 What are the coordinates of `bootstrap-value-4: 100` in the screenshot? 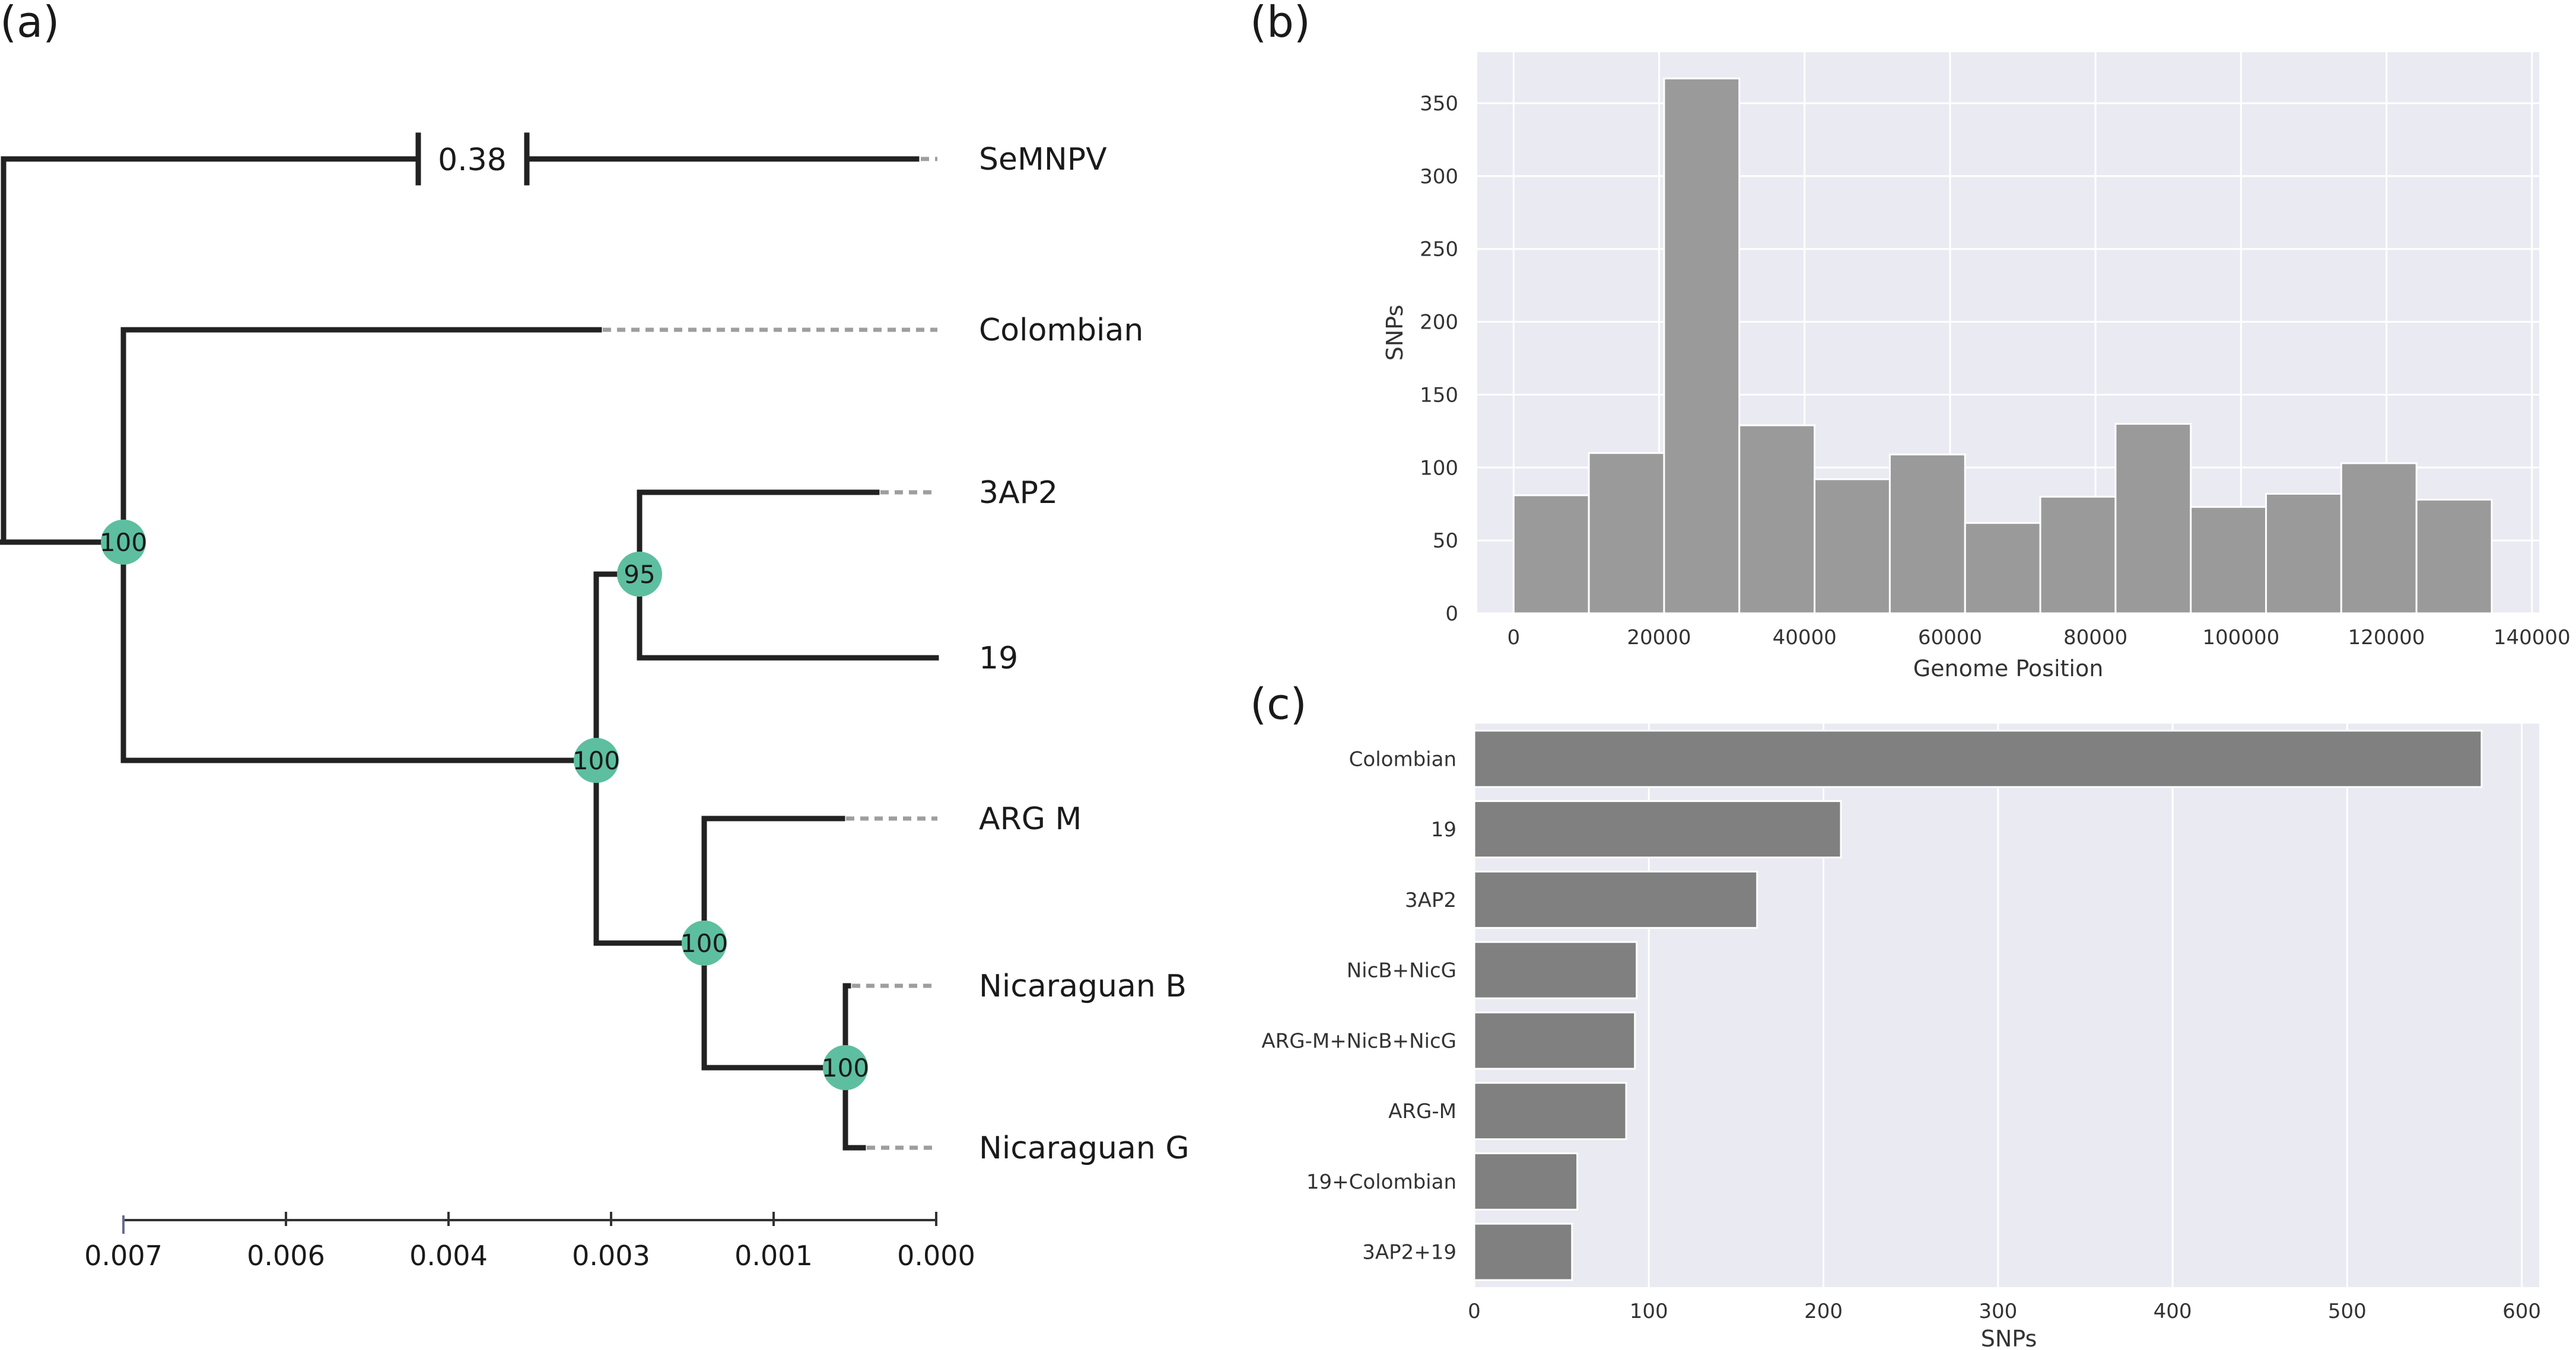 It's located at (704, 943).